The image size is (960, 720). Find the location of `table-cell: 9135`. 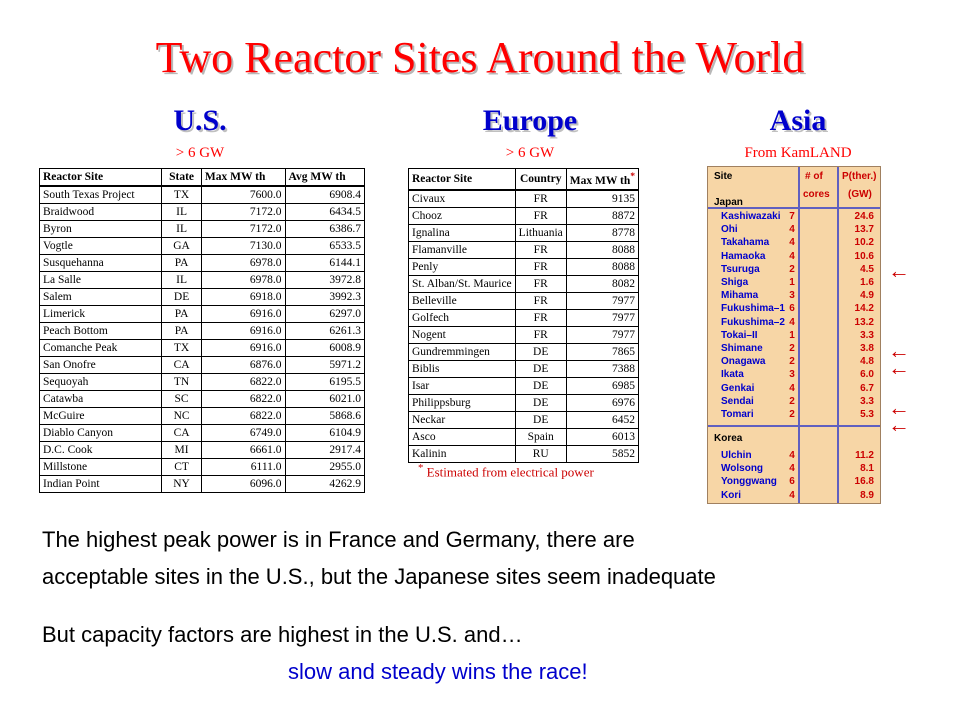

table-cell: 9135 is located at coordinates (602, 198).